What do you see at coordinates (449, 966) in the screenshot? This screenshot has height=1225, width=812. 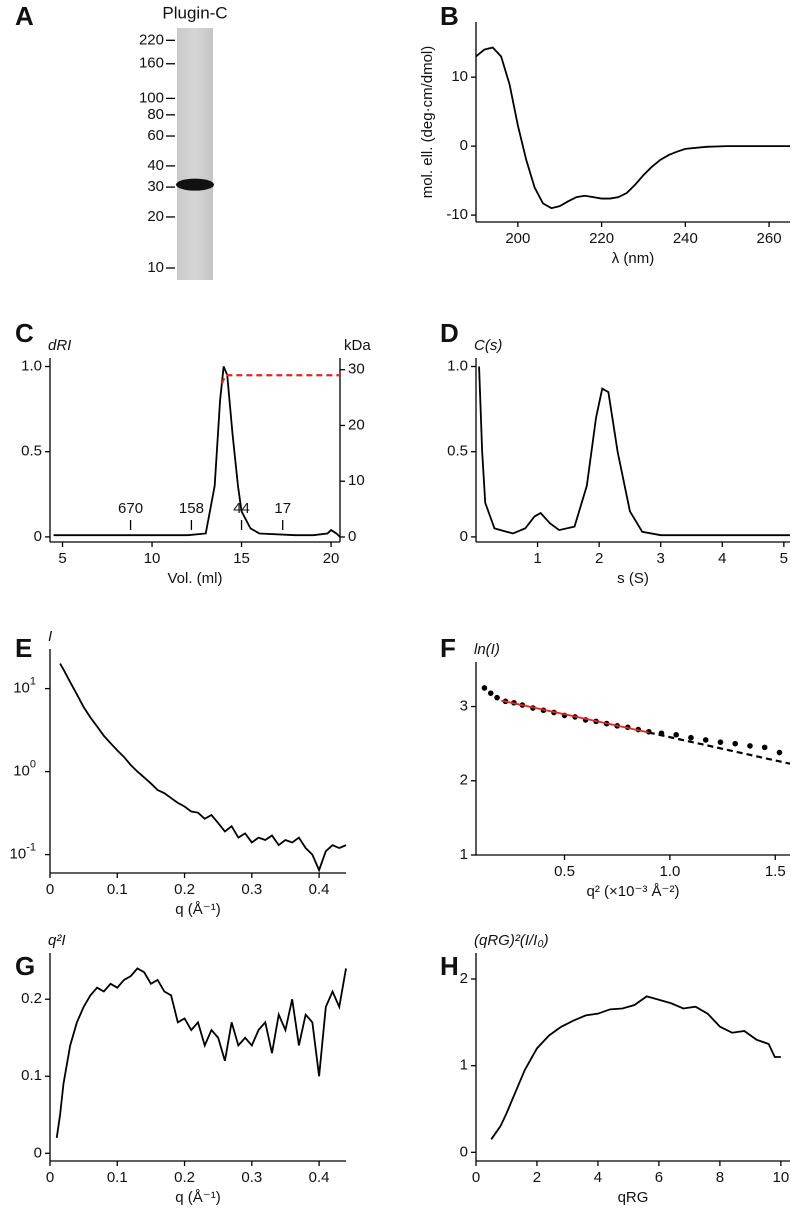 I see `panel-letter: H` at bounding box center [449, 966].